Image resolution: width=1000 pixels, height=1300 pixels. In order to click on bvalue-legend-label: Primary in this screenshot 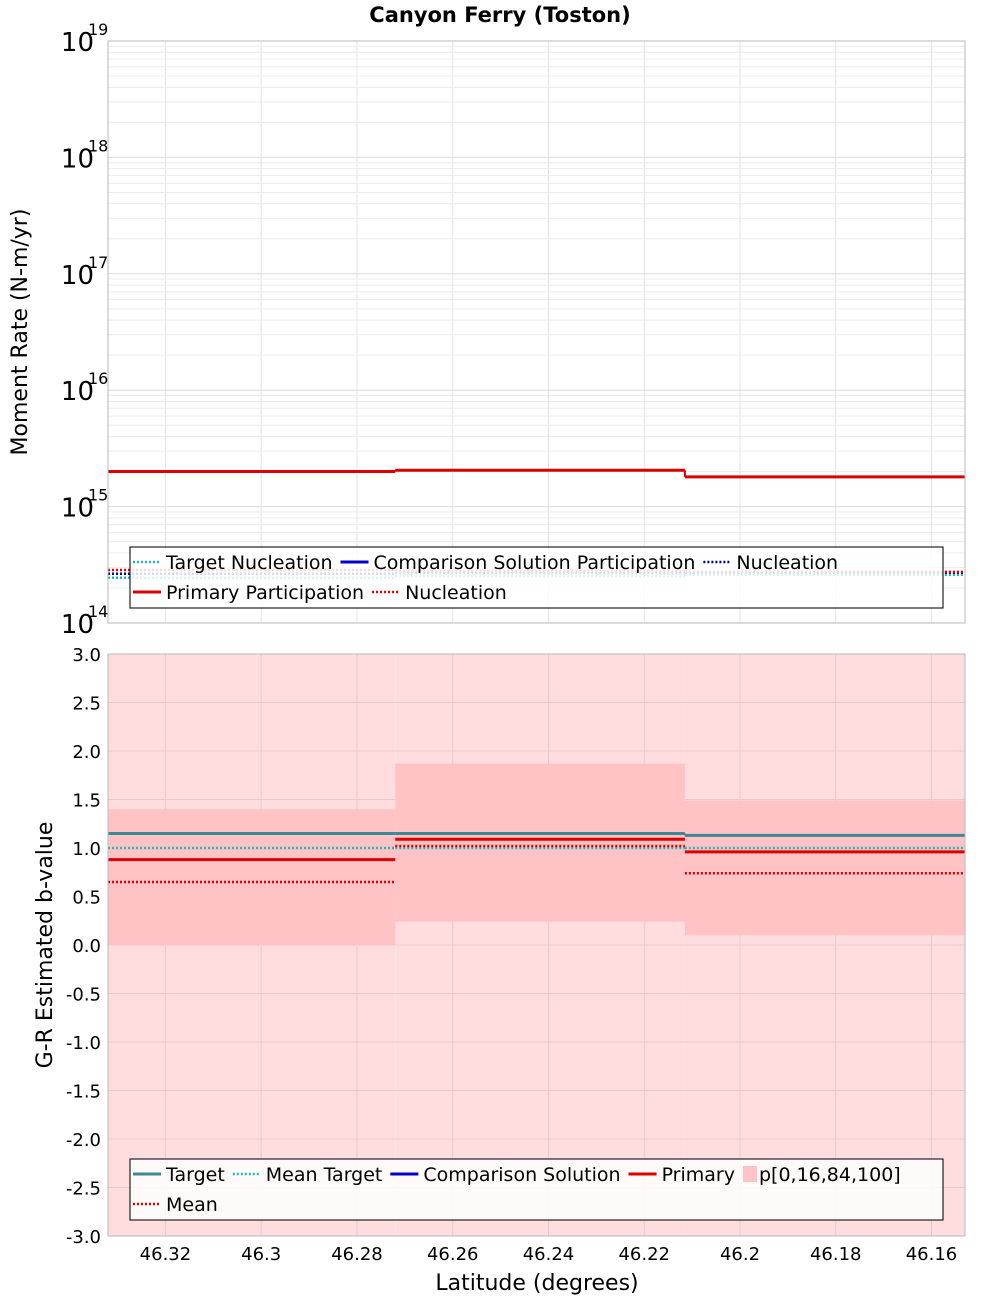, I will do `click(698, 1175)`.